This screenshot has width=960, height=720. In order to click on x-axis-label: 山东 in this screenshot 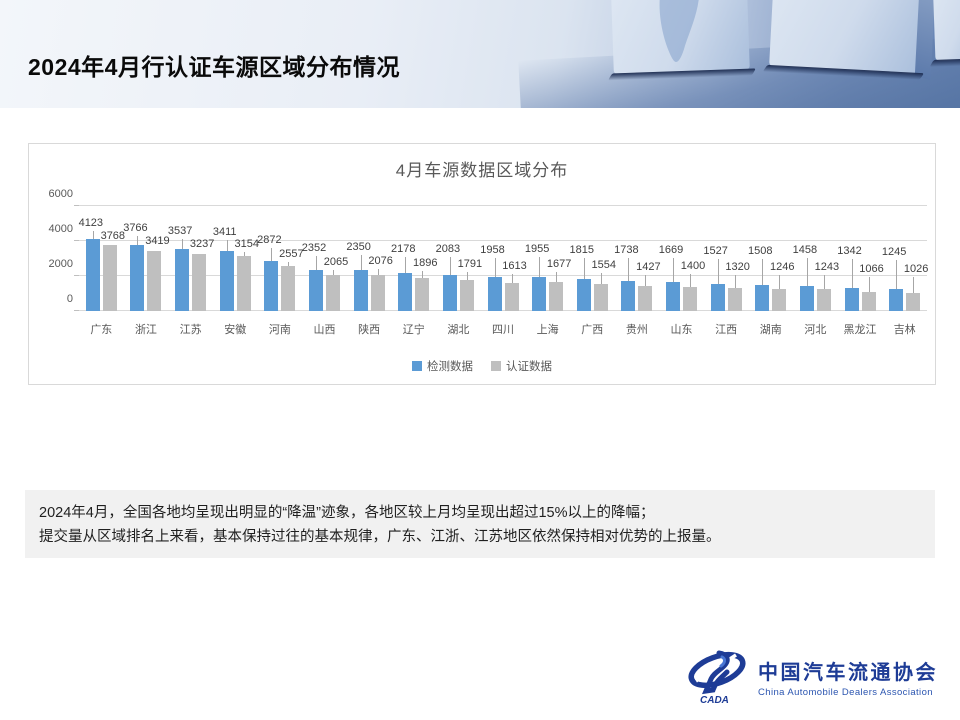, I will do `click(681, 330)`.